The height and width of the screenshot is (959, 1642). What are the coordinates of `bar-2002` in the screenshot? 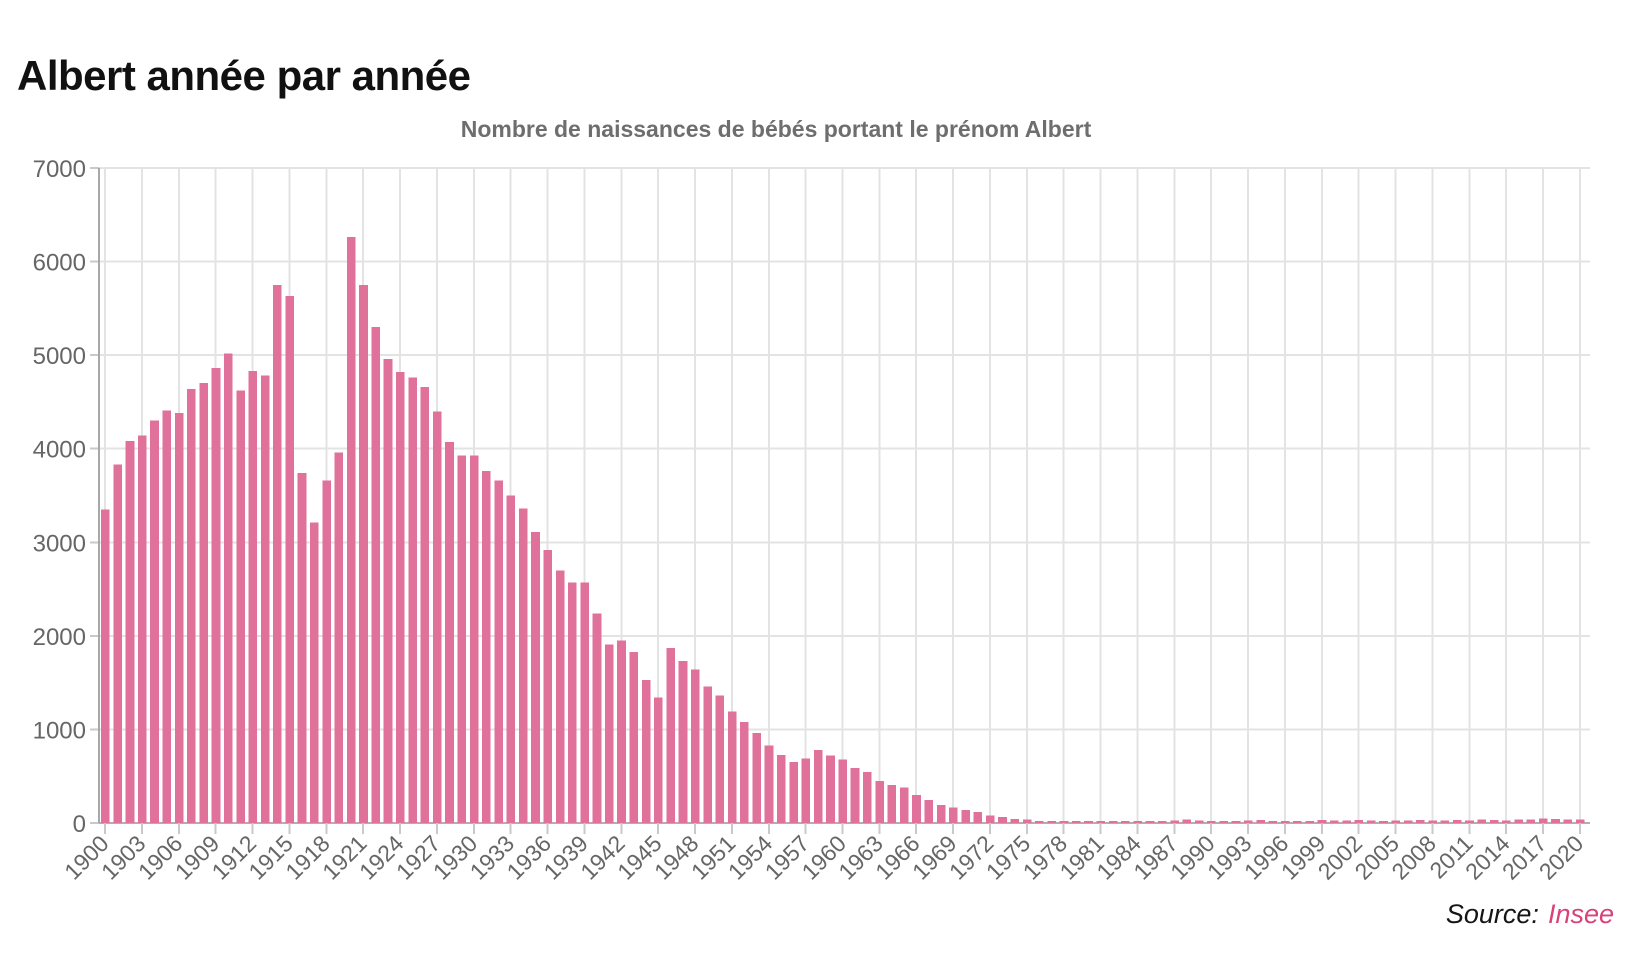 It's located at (1359, 821).